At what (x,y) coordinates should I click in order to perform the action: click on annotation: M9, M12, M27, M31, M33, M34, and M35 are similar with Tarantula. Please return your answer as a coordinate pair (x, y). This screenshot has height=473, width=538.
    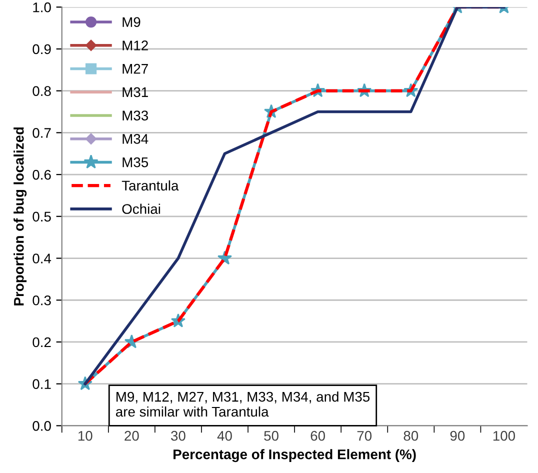
    Looking at the image, I should click on (243, 404).